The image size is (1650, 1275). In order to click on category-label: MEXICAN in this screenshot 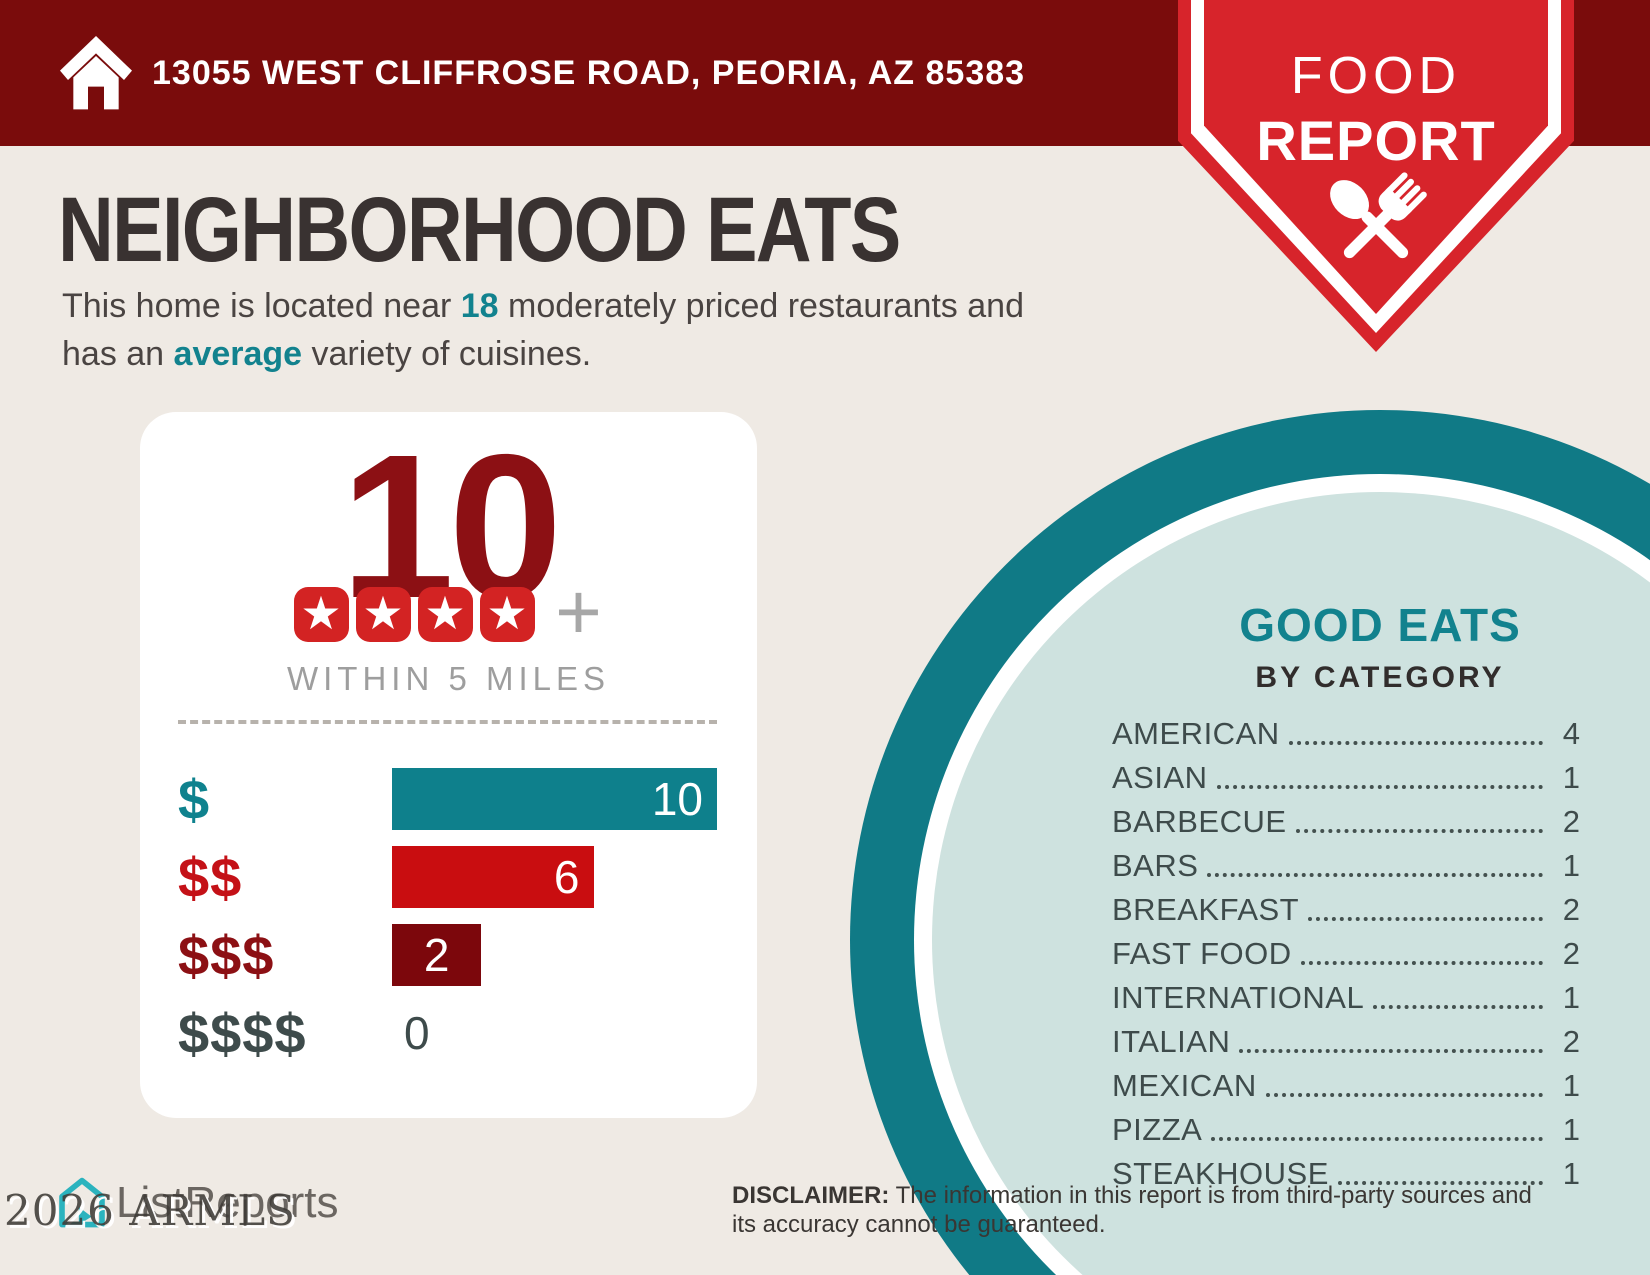, I will do `click(1184, 1085)`.